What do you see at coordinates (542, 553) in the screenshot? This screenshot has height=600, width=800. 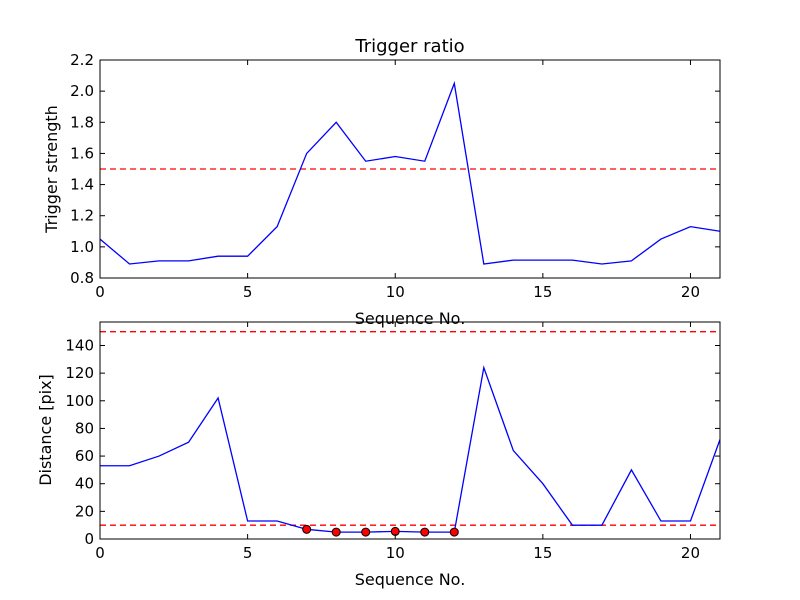 I see `bottom-x-tick-label: 15` at bounding box center [542, 553].